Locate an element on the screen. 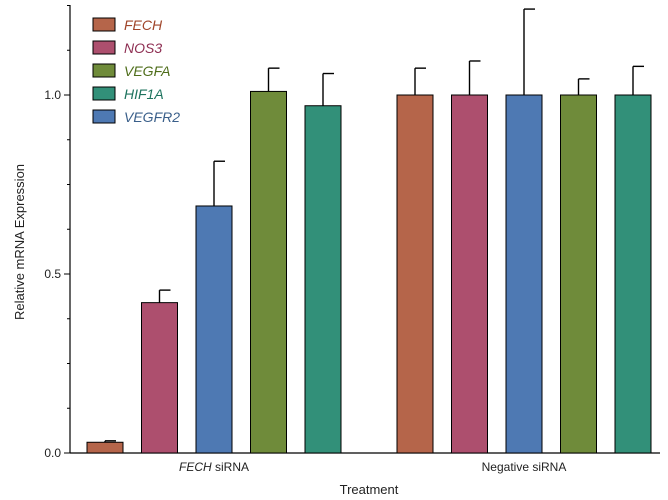  legend: FECH NOS3 VEGFA HIF1A VEGFR2 is located at coordinates (136, 71).